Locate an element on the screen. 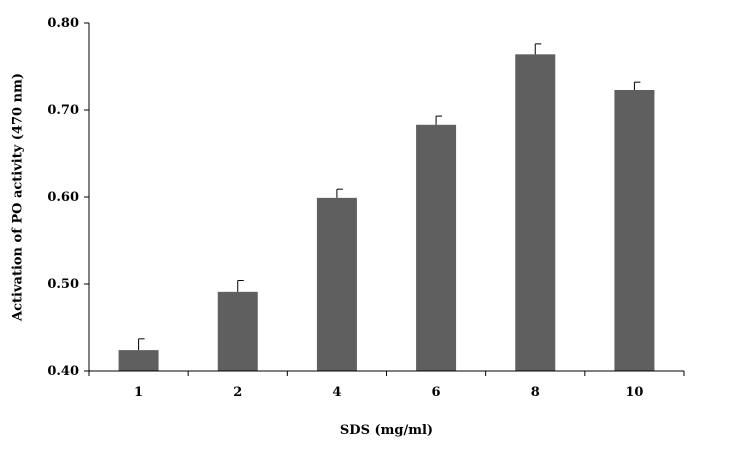 The height and width of the screenshot is (450, 729). y-tick-label: 0.50 is located at coordinates (63, 284).